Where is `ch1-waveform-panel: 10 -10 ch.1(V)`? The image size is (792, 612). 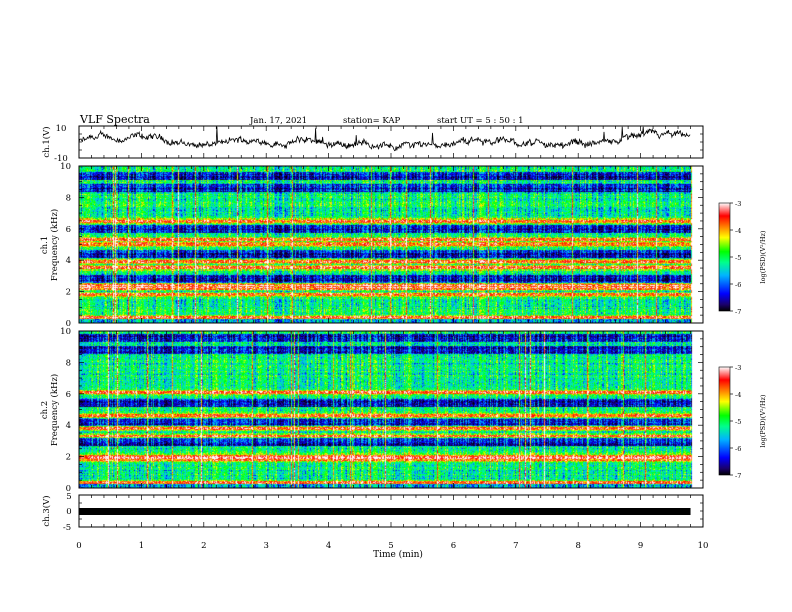
ch1-waveform-panel: 10 -10 ch.1(V) is located at coordinates (372, 144).